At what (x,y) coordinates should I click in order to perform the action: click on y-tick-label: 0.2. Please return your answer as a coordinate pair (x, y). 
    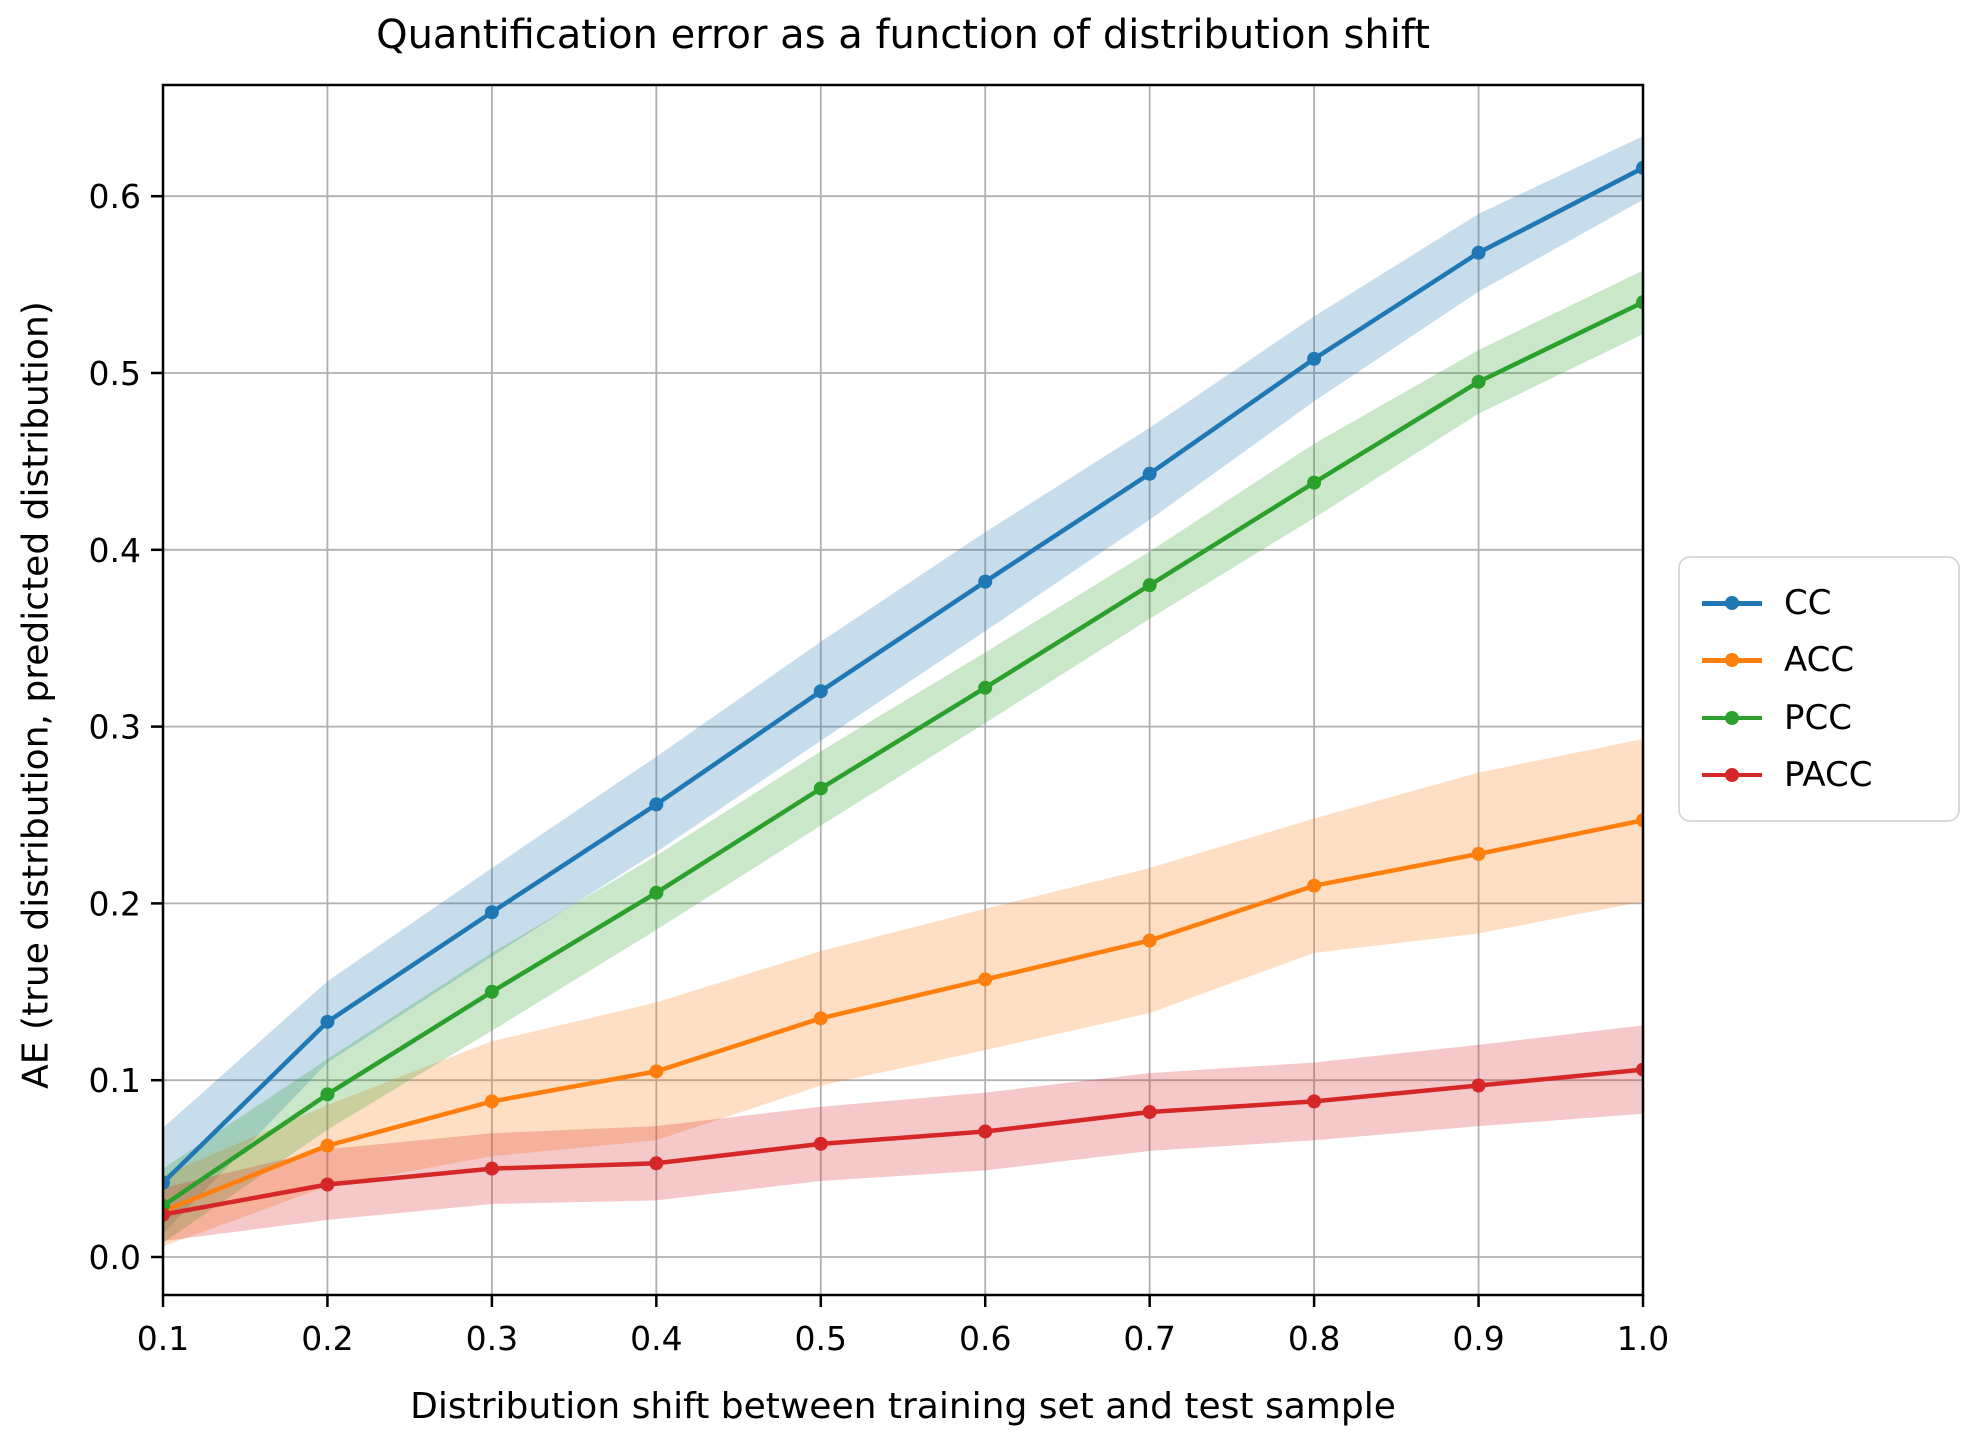
    Looking at the image, I should click on (115, 903).